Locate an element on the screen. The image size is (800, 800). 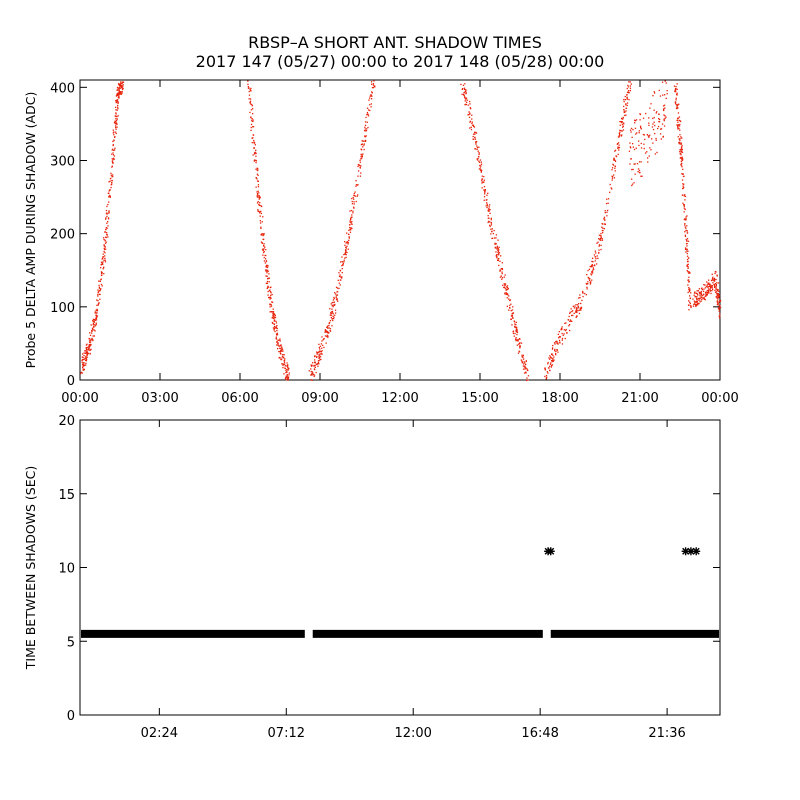
top-x-tick-label: 15:00 is located at coordinates (479, 398).